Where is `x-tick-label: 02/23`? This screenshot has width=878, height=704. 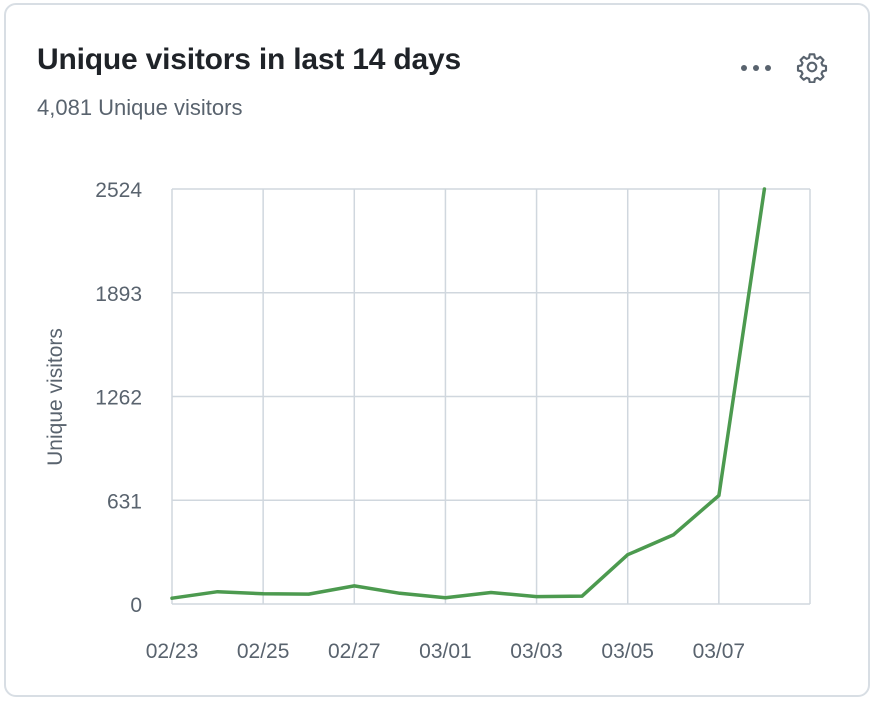 x-tick-label: 02/23 is located at coordinates (172, 651).